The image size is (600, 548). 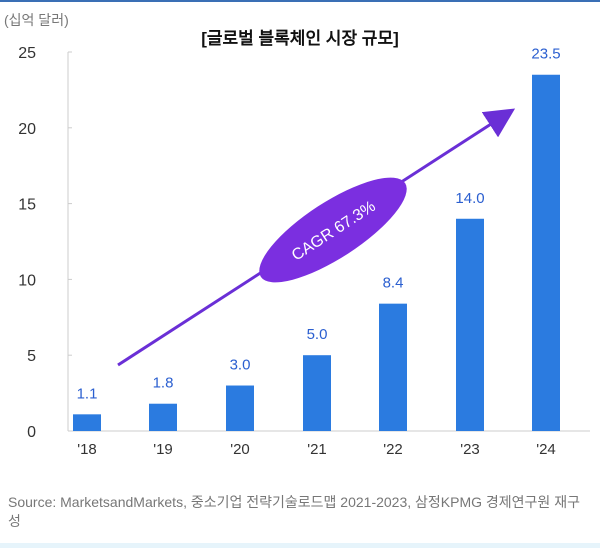 What do you see at coordinates (27, 205) in the screenshot?
I see `y-tick-label: 15` at bounding box center [27, 205].